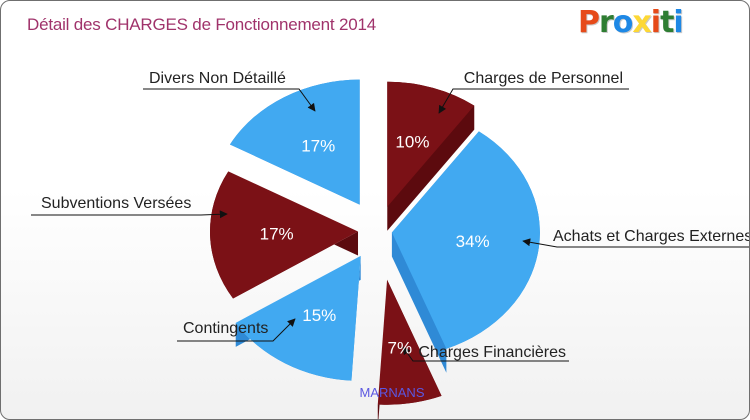 Image resolution: width=750 pixels, height=420 pixels. I want to click on proxiti-logo: Proxiti, so click(631, 22).